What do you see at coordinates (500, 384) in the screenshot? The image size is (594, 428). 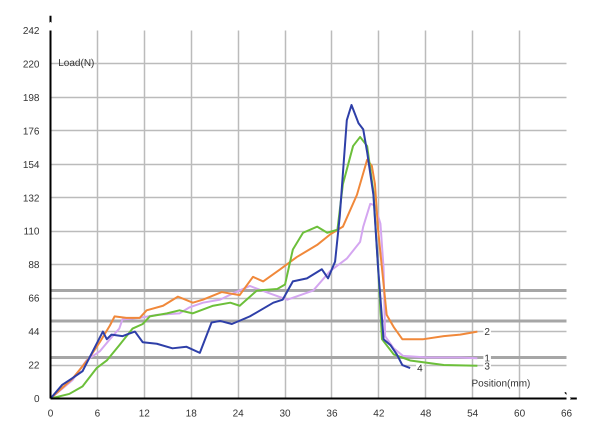 I see `x-axis-title: Position(mm)` at bounding box center [500, 384].